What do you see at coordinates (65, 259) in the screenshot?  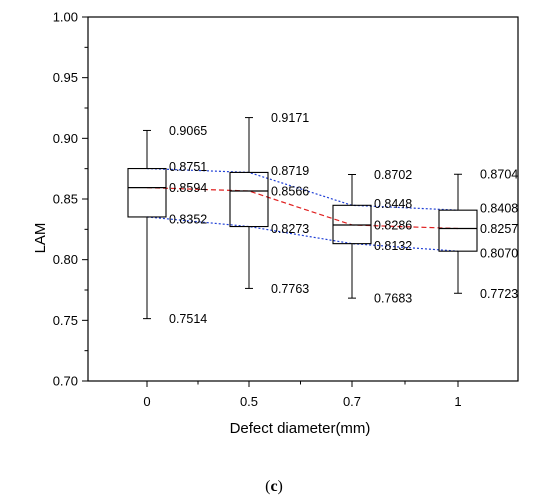 I see `y-tick-label: 0.80` at bounding box center [65, 259].